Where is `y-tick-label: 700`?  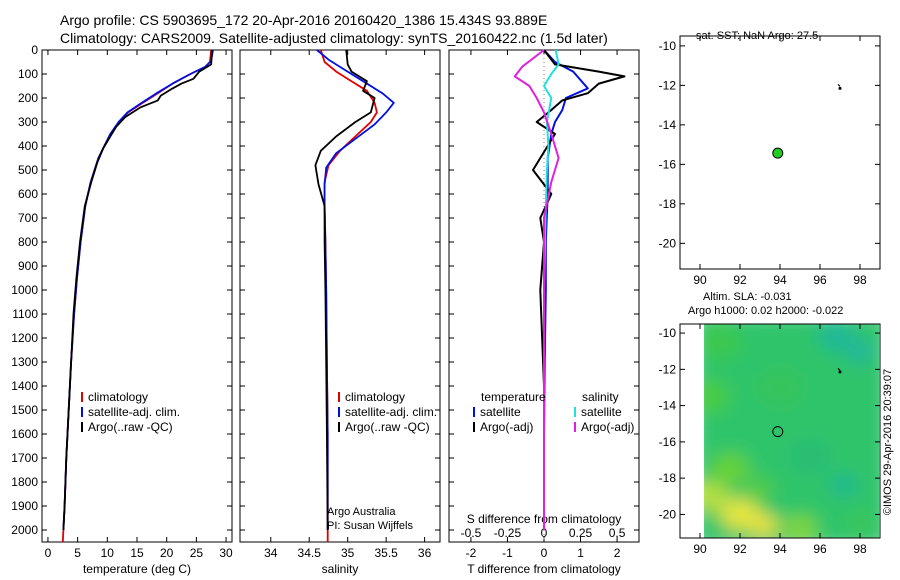
y-tick-label: 700 is located at coordinates (28, 218).